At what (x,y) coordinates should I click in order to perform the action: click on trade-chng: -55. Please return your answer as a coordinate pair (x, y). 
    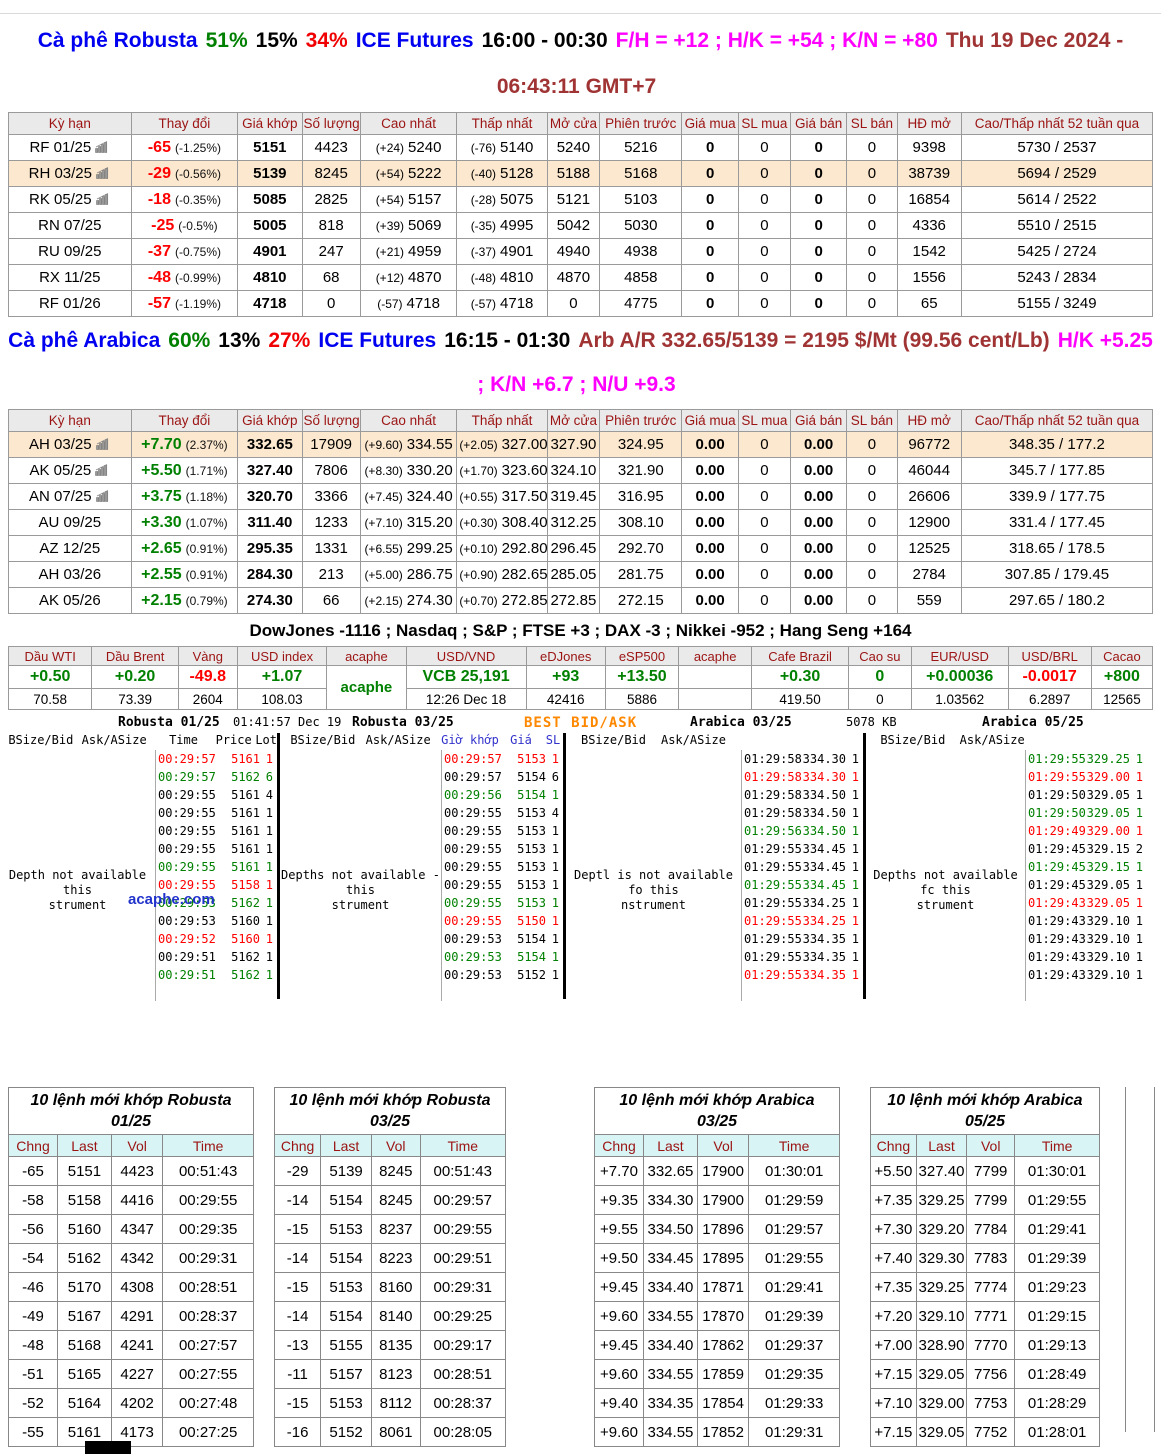
    Looking at the image, I should click on (33, 1432).